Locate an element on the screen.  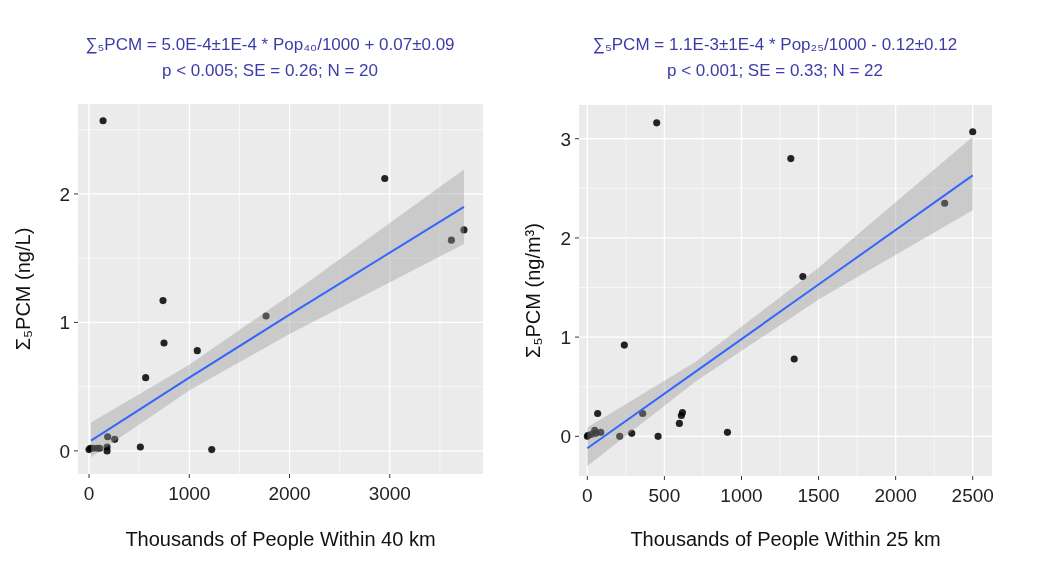
y-axis-title: Σ₅PCM (ng/L) is located at coordinates (23, 289).